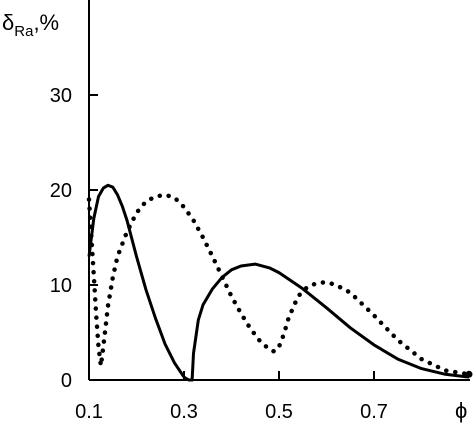 This screenshot has height=427, width=474. I want to click on x-tick-label: 0.3, so click(184, 412).